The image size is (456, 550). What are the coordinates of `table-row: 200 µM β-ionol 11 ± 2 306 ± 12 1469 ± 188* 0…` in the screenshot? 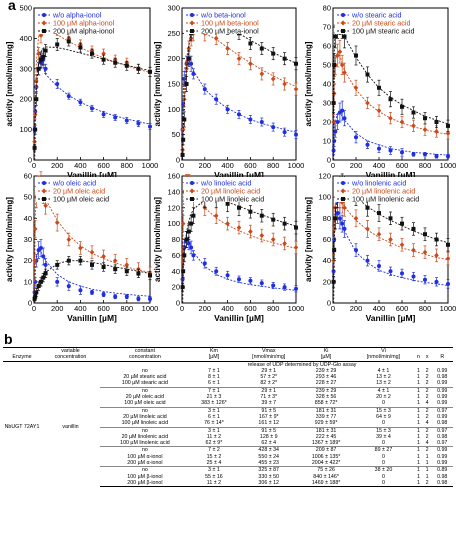 It's located at (228, 483).